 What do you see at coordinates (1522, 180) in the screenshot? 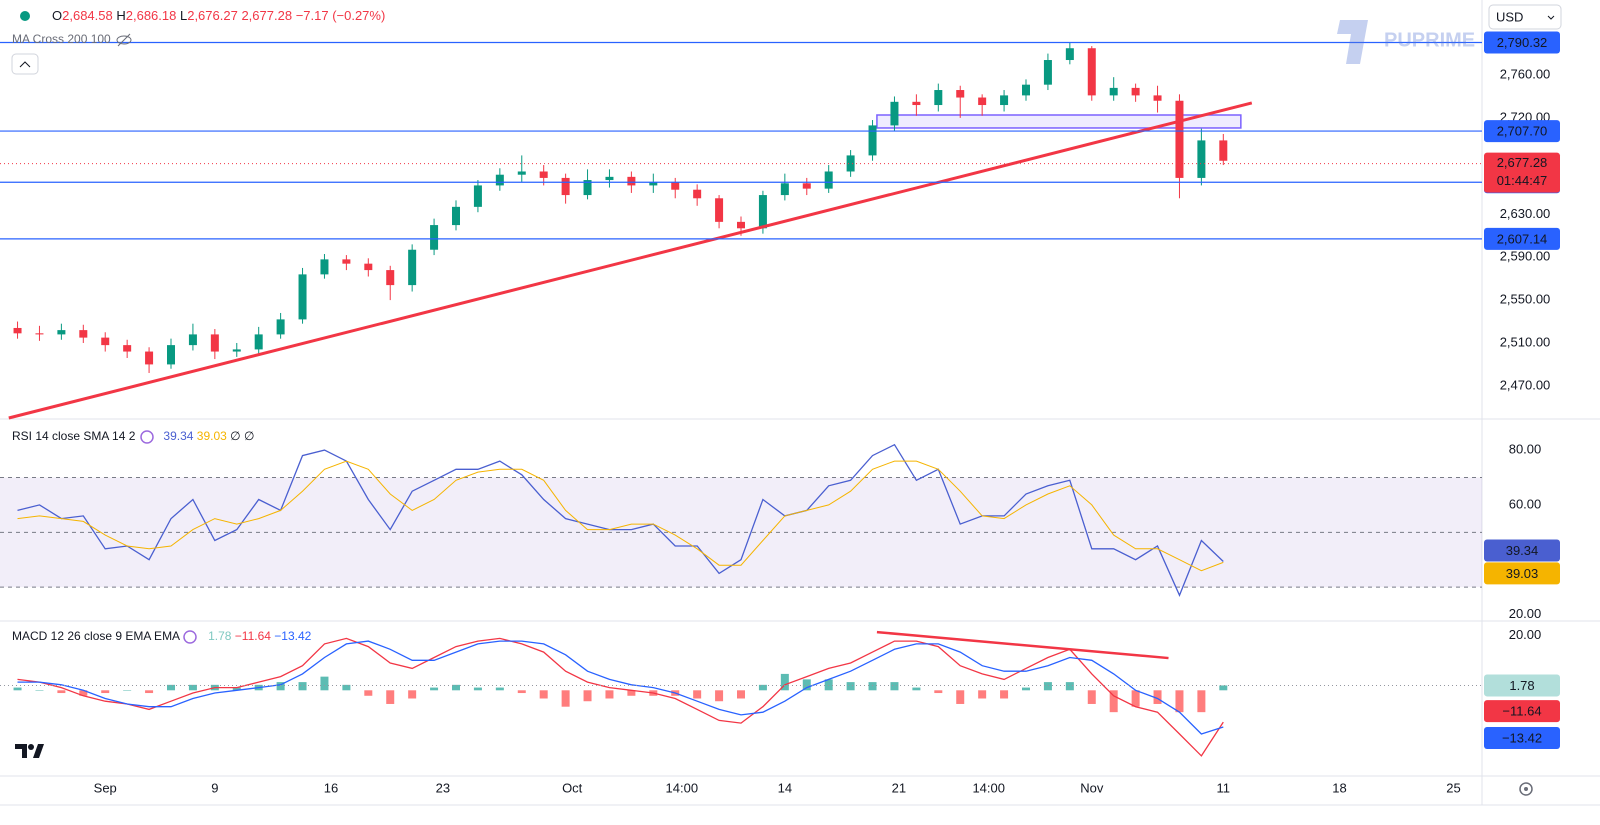
I see `countdown: 01:44:47` at bounding box center [1522, 180].